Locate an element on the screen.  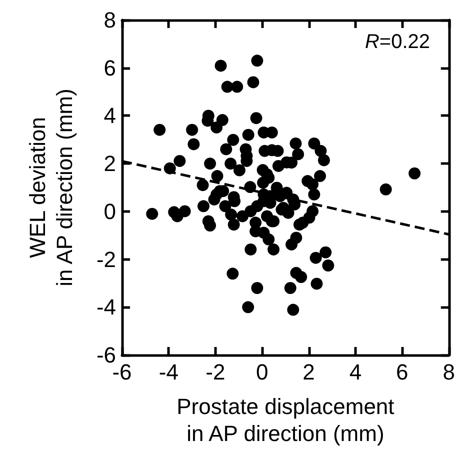
x-tick-label: -4 is located at coordinates (168, 372).